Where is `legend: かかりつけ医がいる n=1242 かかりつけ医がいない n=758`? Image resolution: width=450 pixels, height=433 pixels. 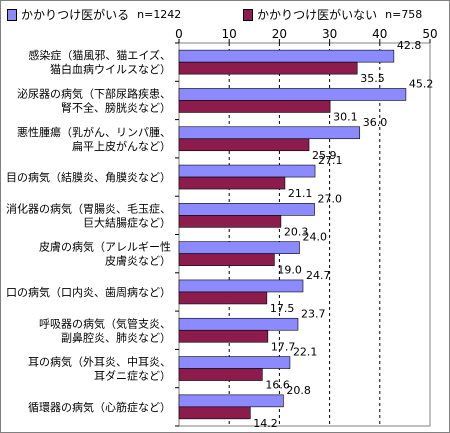
legend: かかりつけ医がいる n=1242 かかりつけ医がいない n=758 is located at coordinates (225, 13).